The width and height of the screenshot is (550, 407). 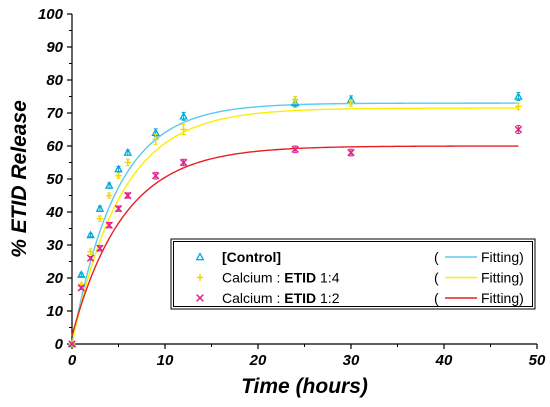 I want to click on x-tick-label: 0, so click(x=72, y=360).